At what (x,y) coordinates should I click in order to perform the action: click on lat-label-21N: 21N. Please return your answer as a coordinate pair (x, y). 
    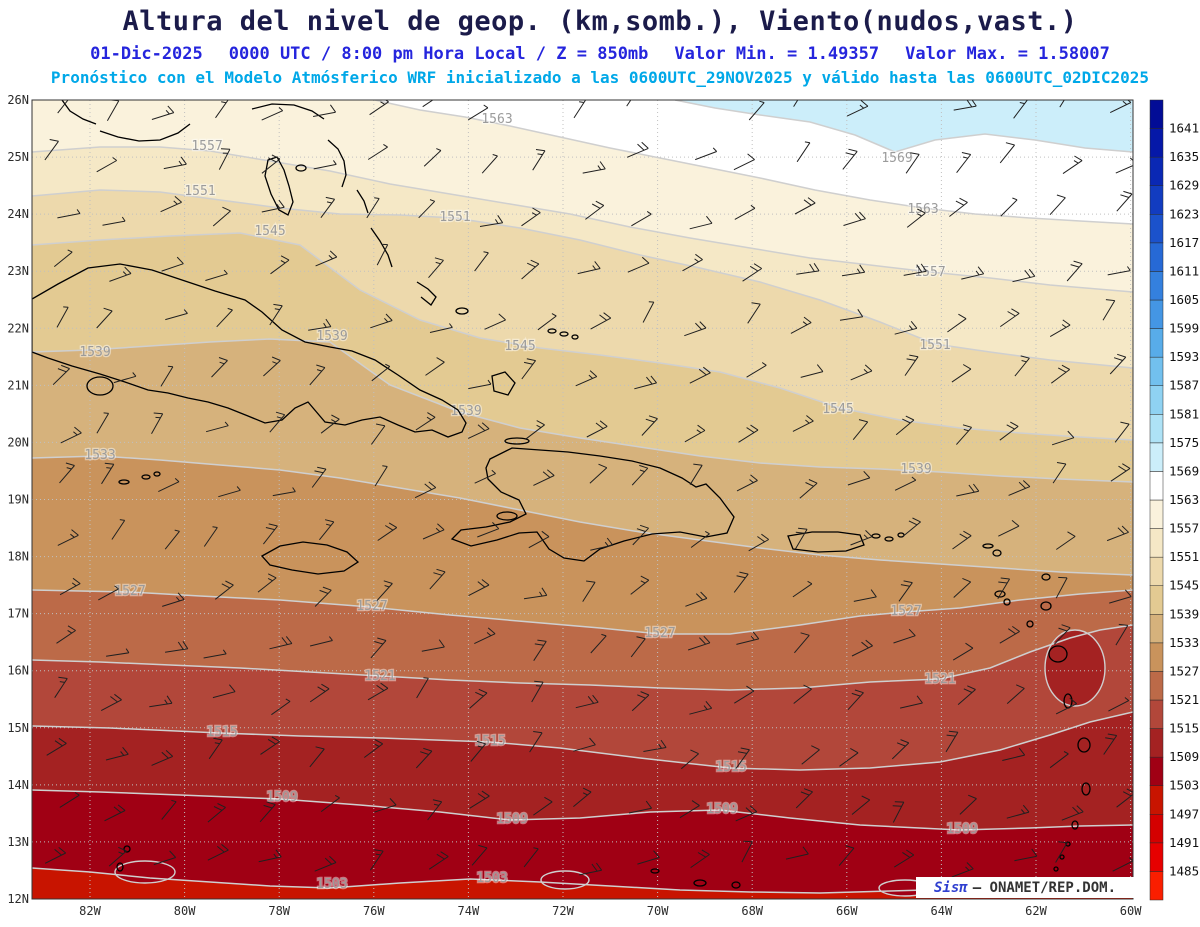
    Looking at the image, I should click on (18, 385).